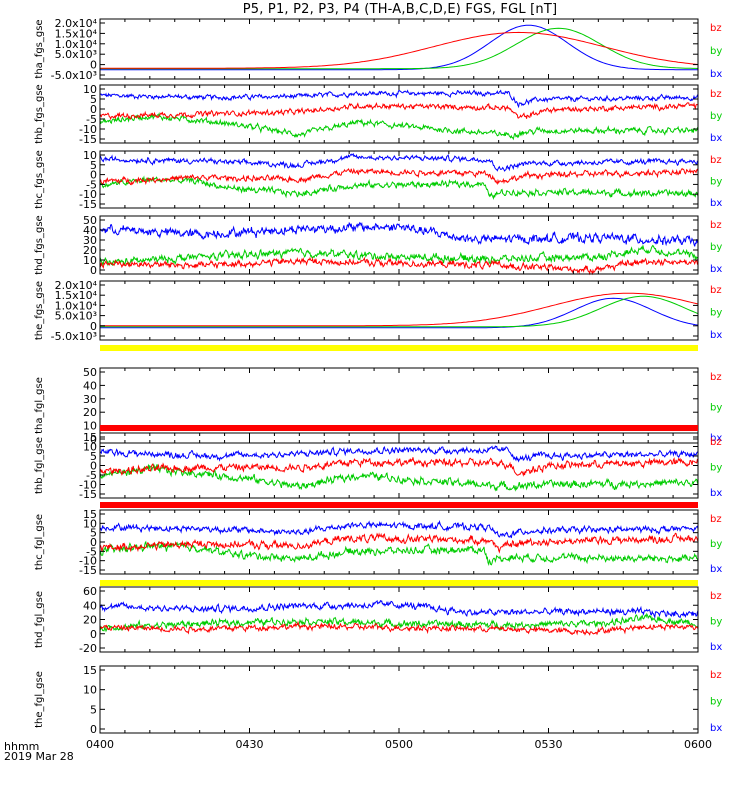 This screenshot has height=800, width=750. Describe the element at coordinates (90, 412) in the screenshot. I see `ytick-label: 20` at that location.